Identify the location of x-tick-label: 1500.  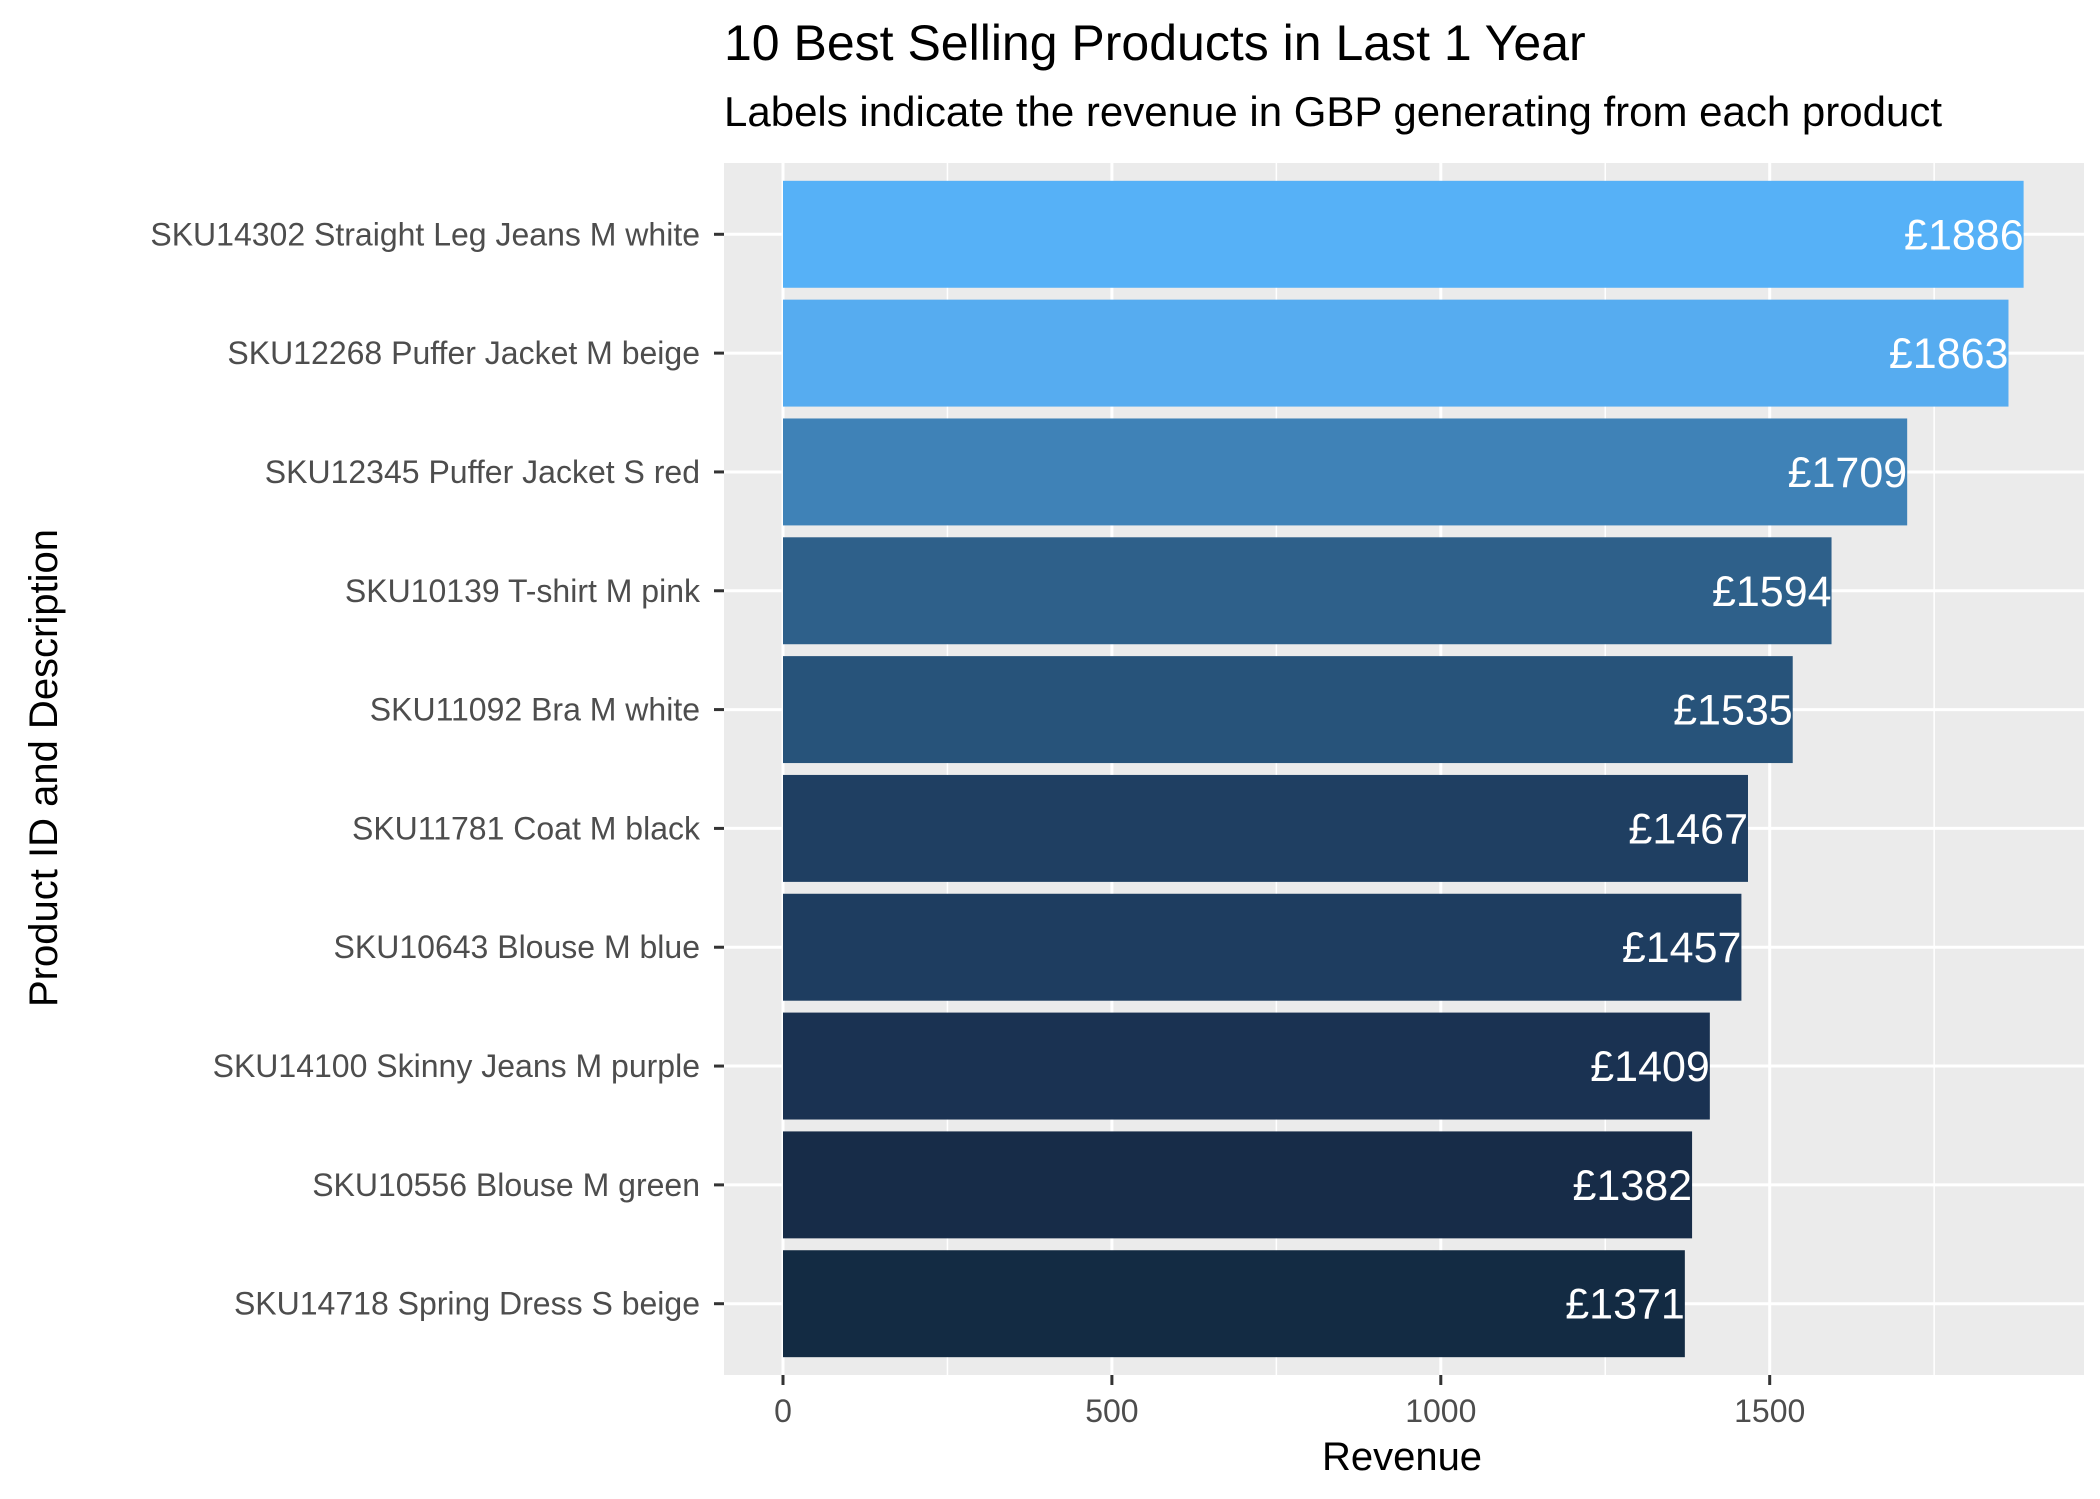
(1769, 1411).